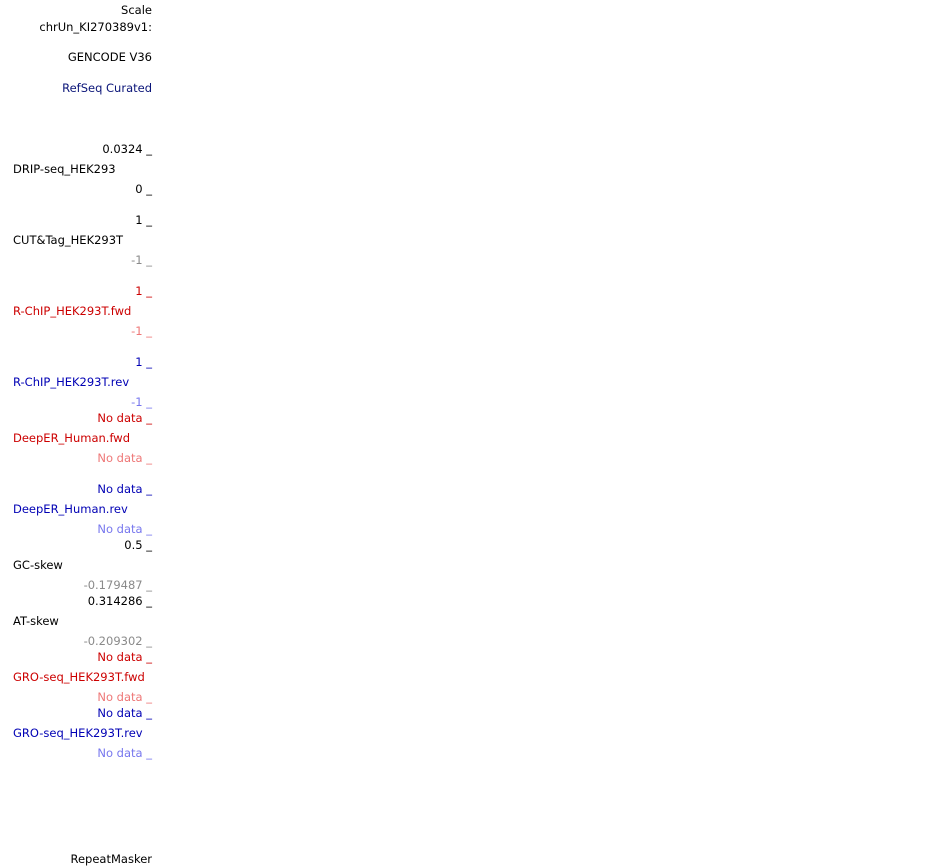 The height and width of the screenshot is (868, 950). I want to click on track-label-cuttag: CUT&Tag_HEK293T, so click(68, 240).